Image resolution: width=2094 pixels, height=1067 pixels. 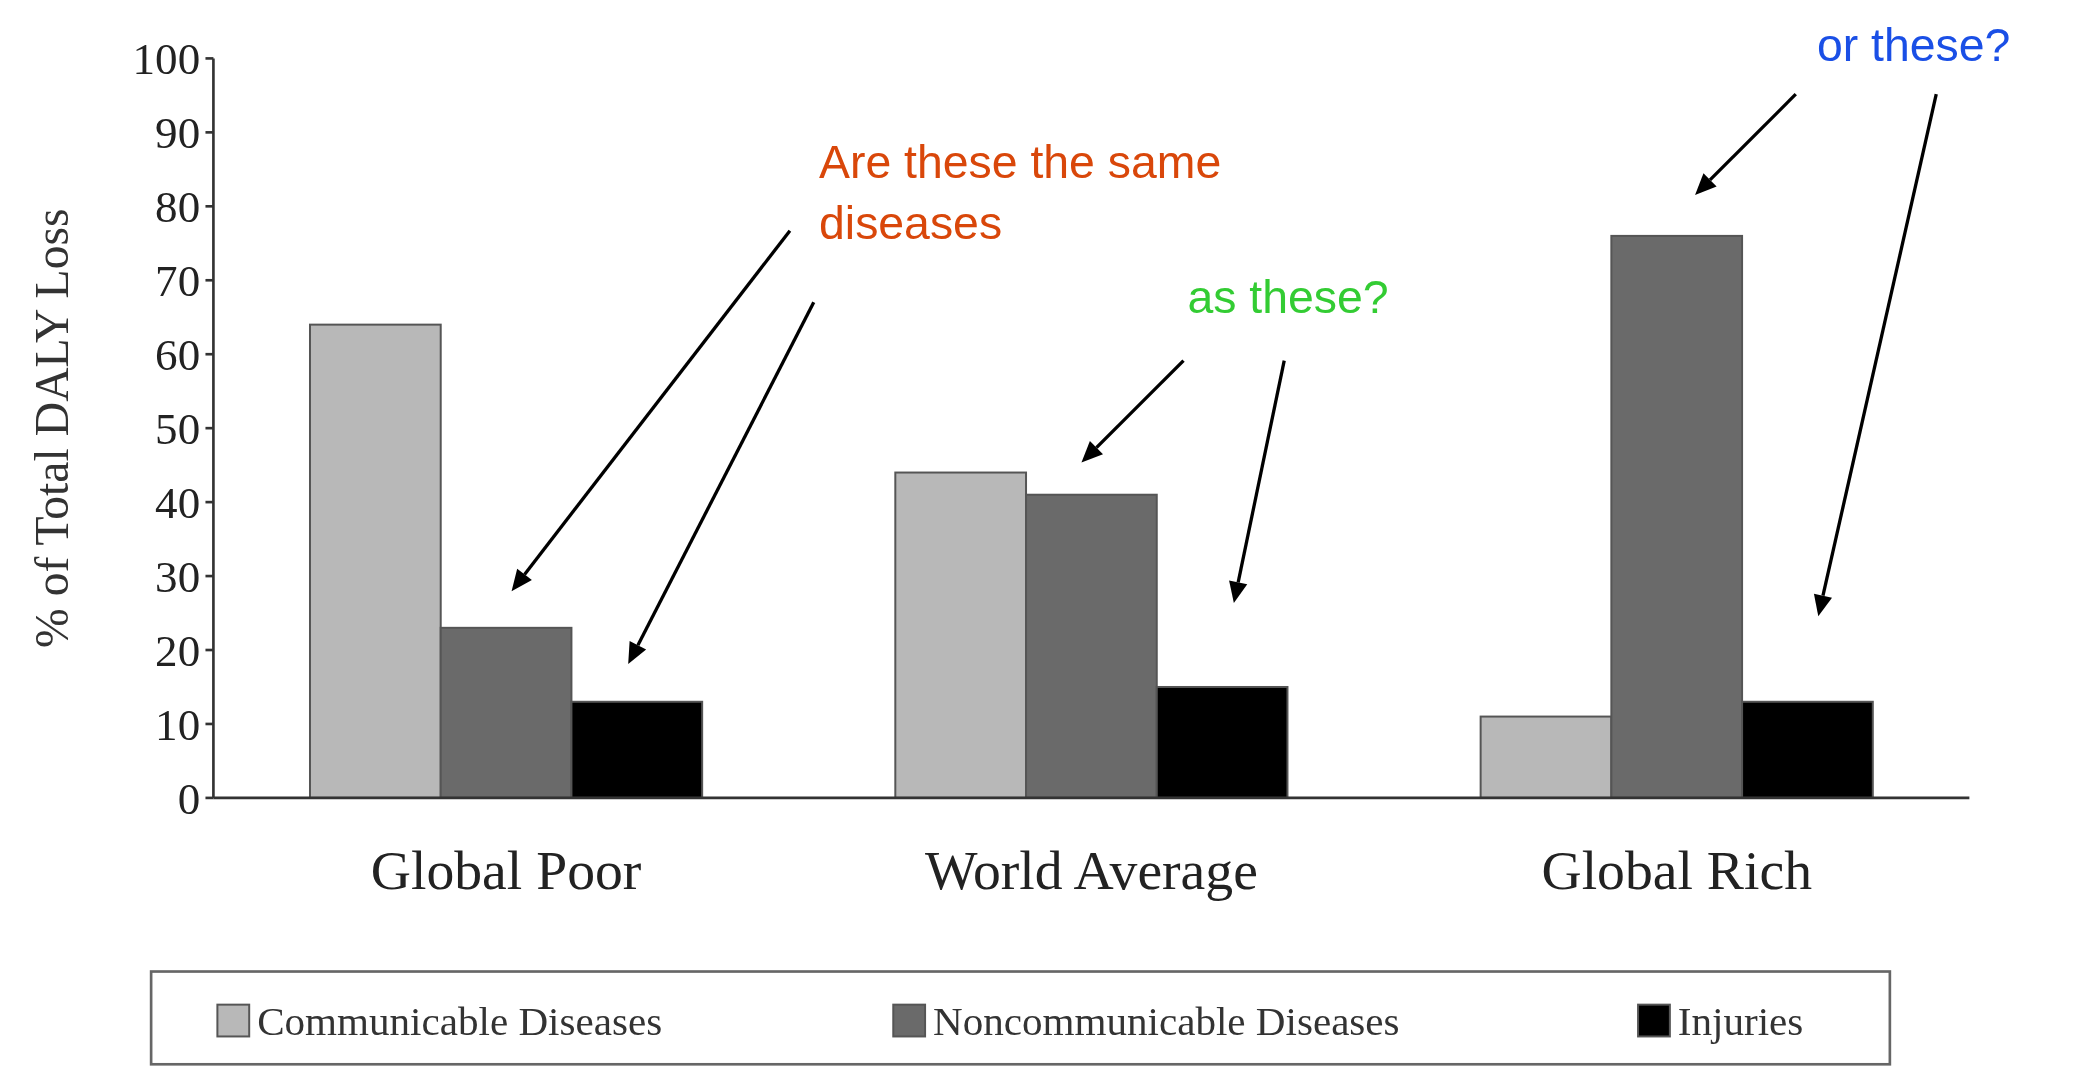 I want to click on x-tick-label: Global Rich, so click(x=1677, y=870).